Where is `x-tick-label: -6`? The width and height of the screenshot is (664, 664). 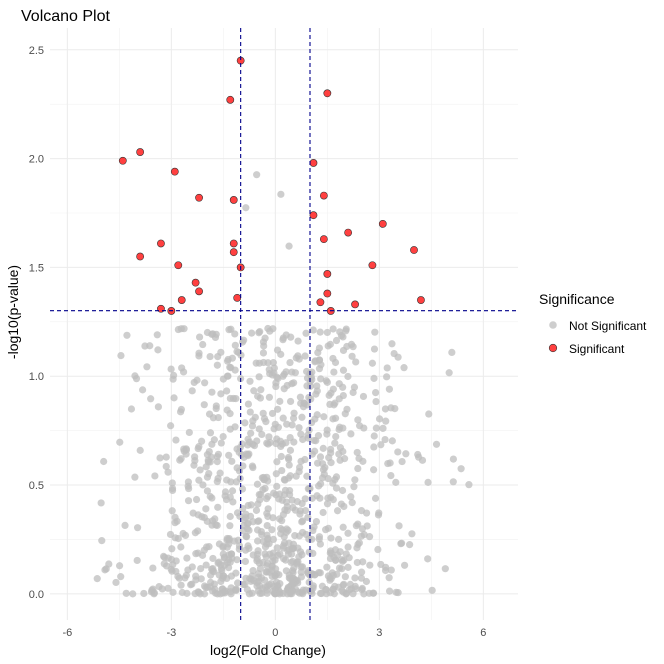
x-tick-label: -6 is located at coordinates (67, 633).